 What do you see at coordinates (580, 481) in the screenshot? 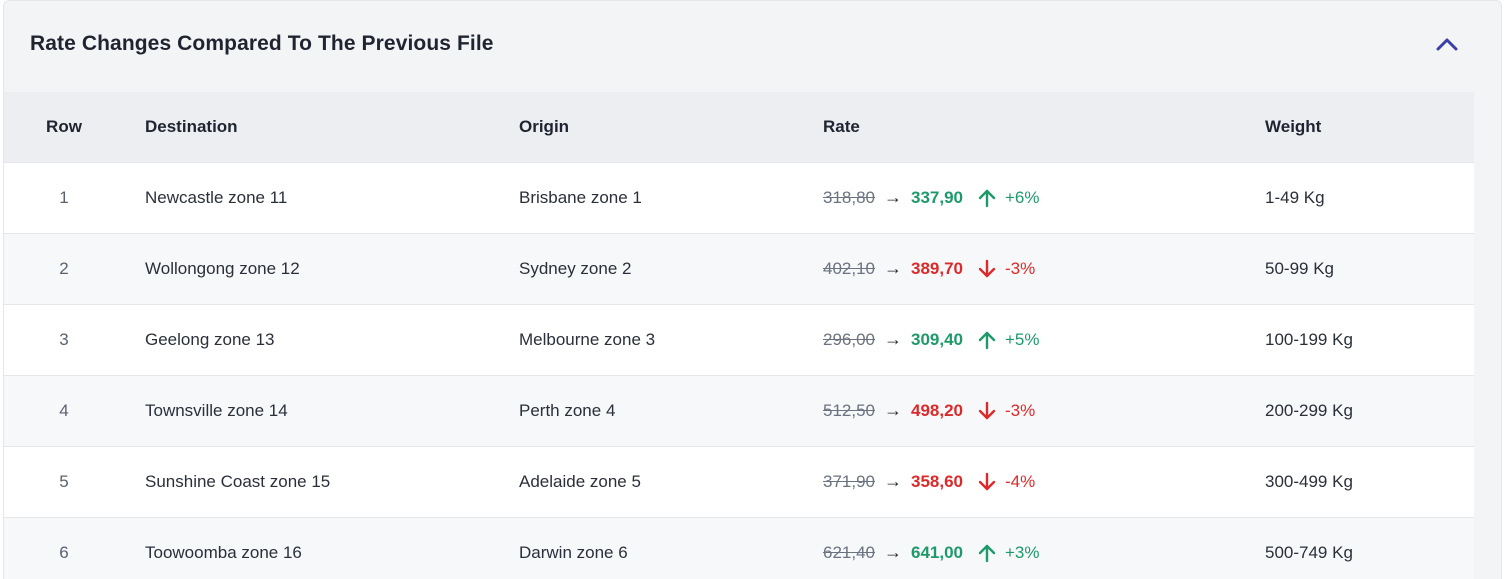
I see `origin-cell: Adelaide zone 5` at bounding box center [580, 481].